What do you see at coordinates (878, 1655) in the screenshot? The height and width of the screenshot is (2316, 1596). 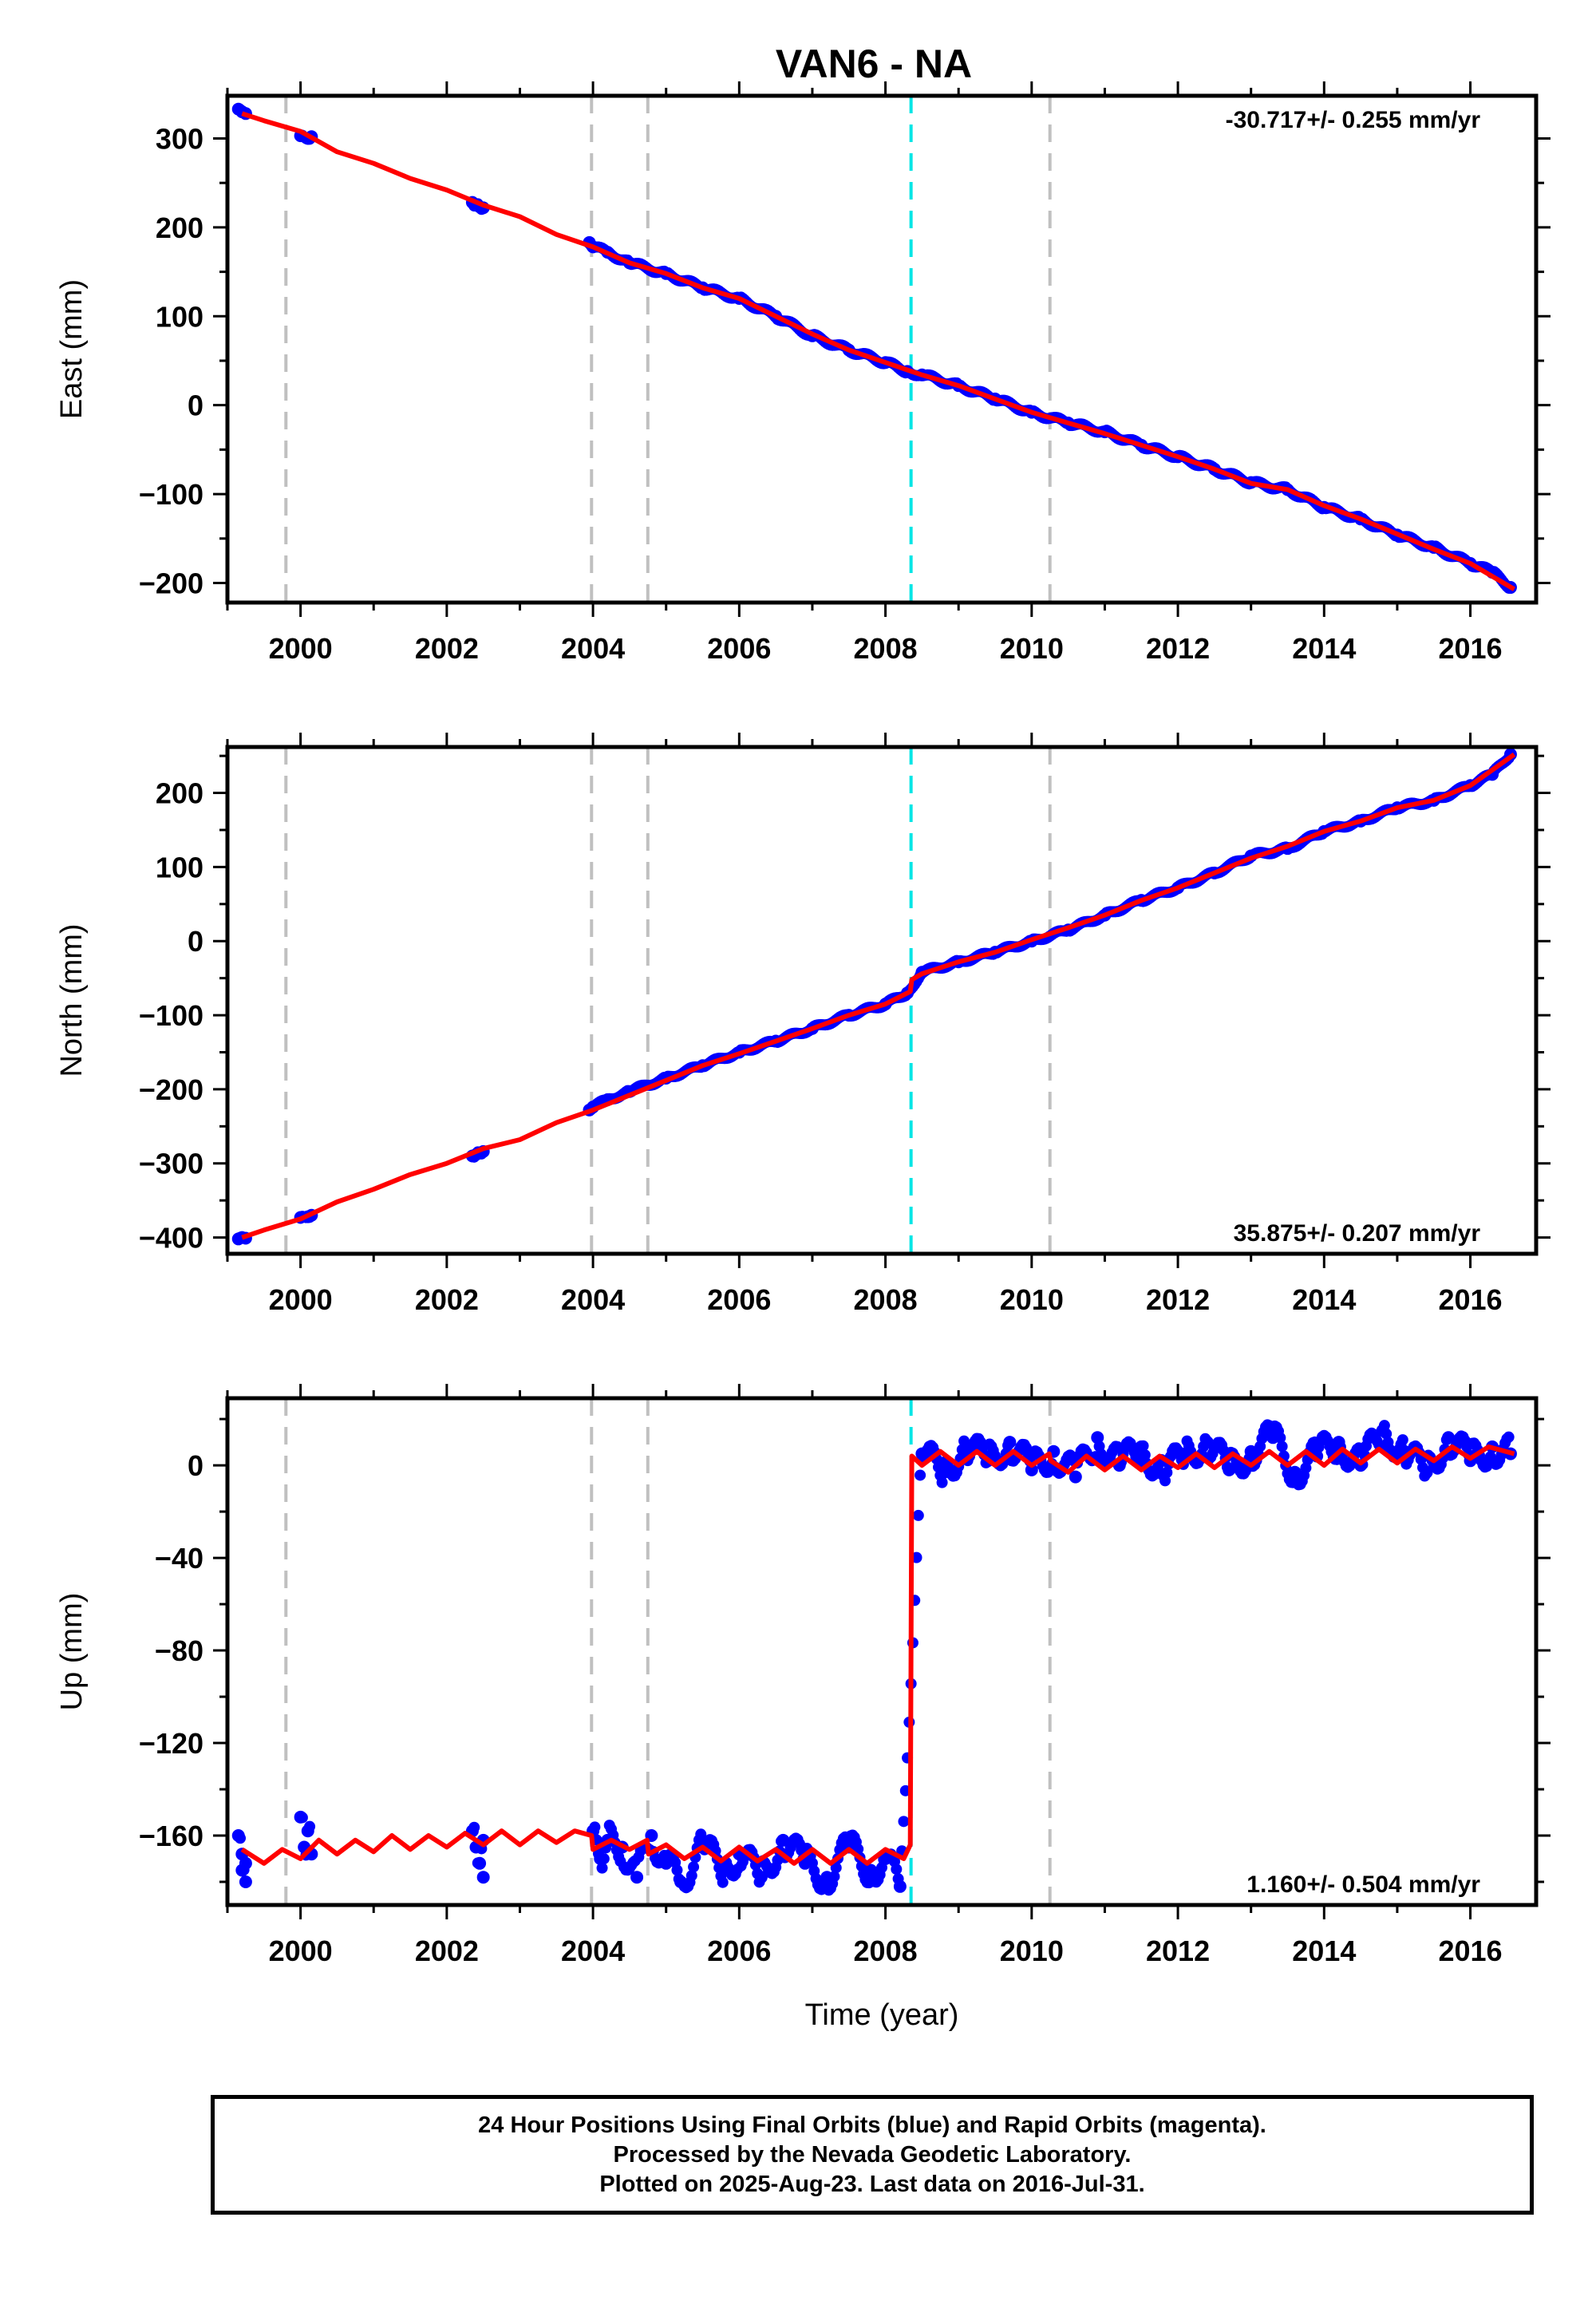 I see `model-fit-line` at bounding box center [878, 1655].